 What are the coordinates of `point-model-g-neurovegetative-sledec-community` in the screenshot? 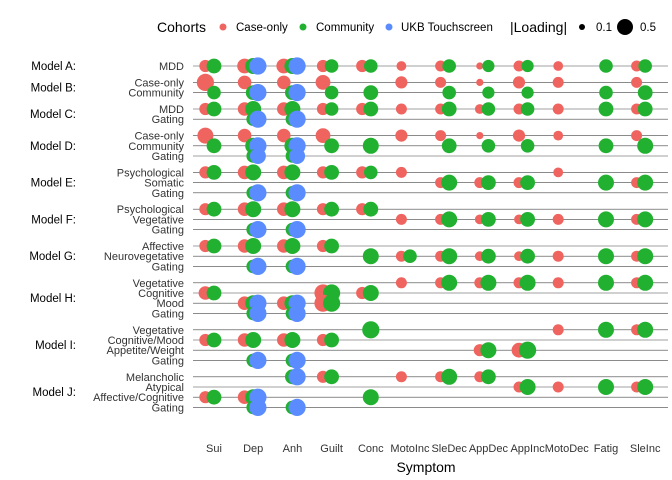 It's located at (449, 256).